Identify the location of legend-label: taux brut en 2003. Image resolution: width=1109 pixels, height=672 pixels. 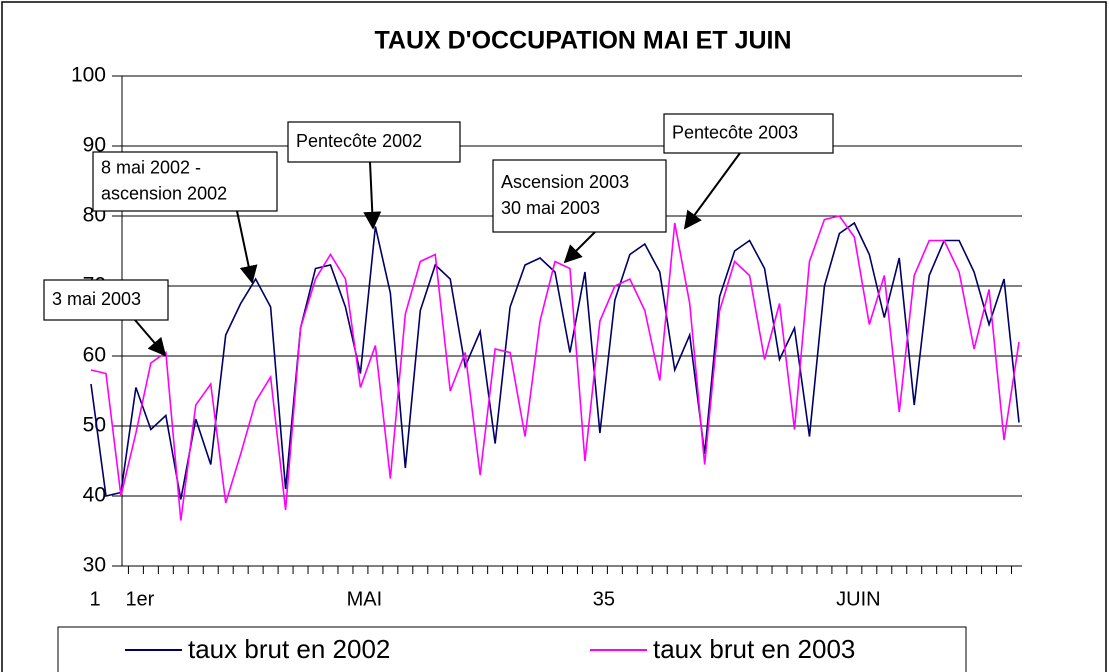
(754, 649).